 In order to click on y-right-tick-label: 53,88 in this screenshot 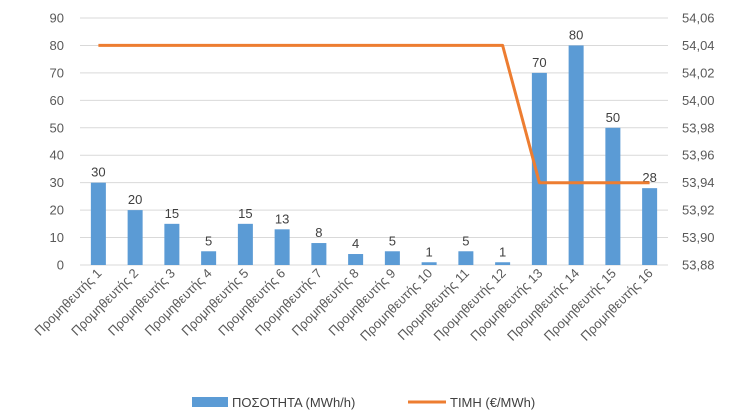, I will do `click(698, 265)`.